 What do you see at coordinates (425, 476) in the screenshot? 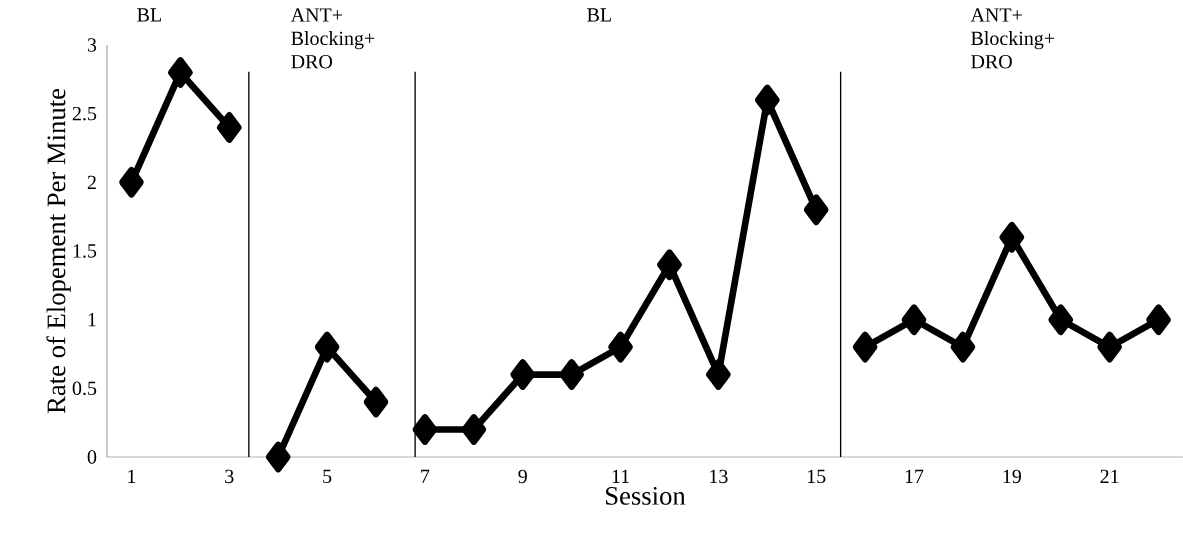
I see `x-tick-label: 7` at bounding box center [425, 476].